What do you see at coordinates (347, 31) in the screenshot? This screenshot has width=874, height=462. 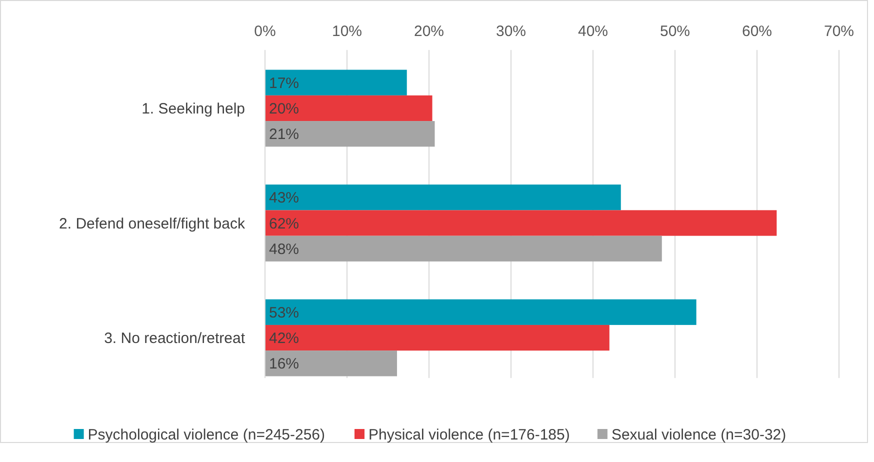 I see `x-tick-label: 10%` at bounding box center [347, 31].